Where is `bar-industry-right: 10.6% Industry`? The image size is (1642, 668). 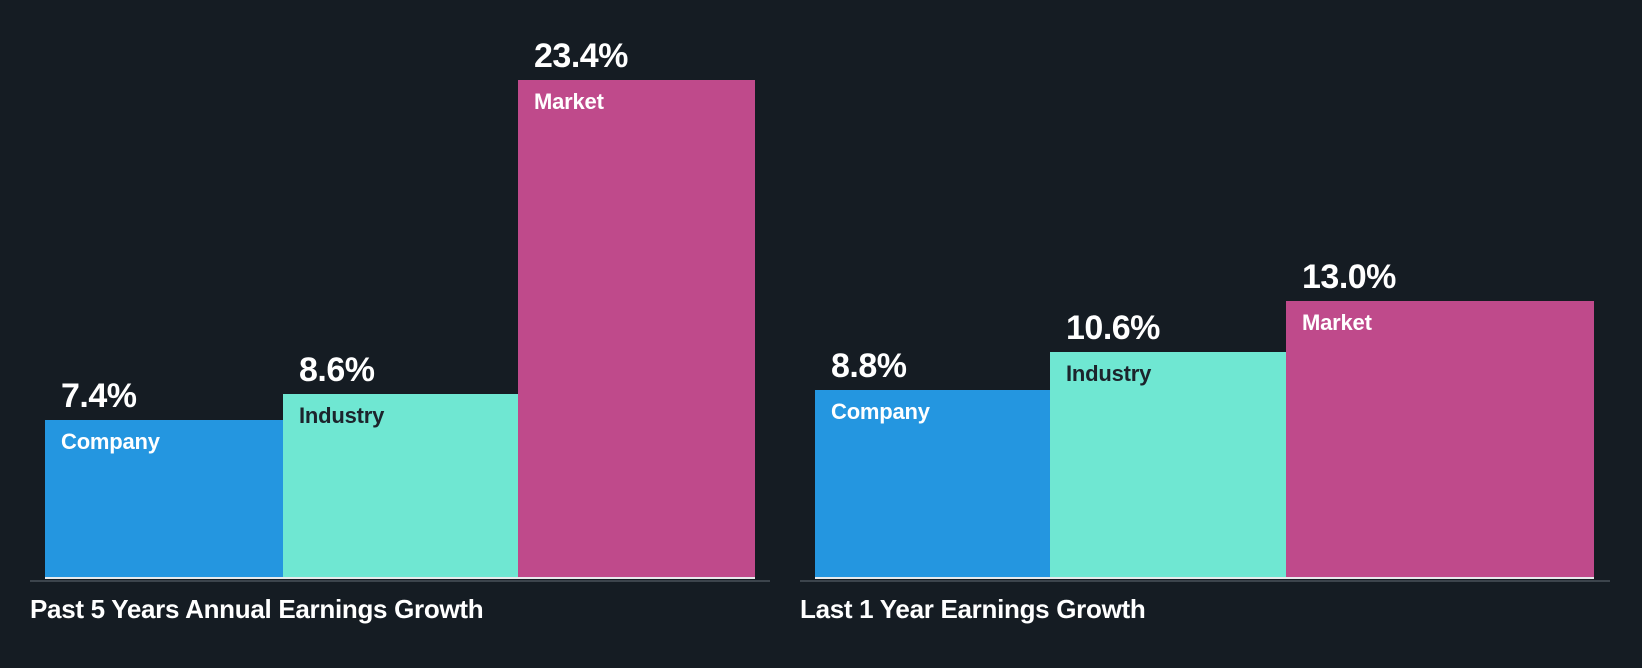 bar-industry-right: 10.6% Industry is located at coordinates (1168, 444).